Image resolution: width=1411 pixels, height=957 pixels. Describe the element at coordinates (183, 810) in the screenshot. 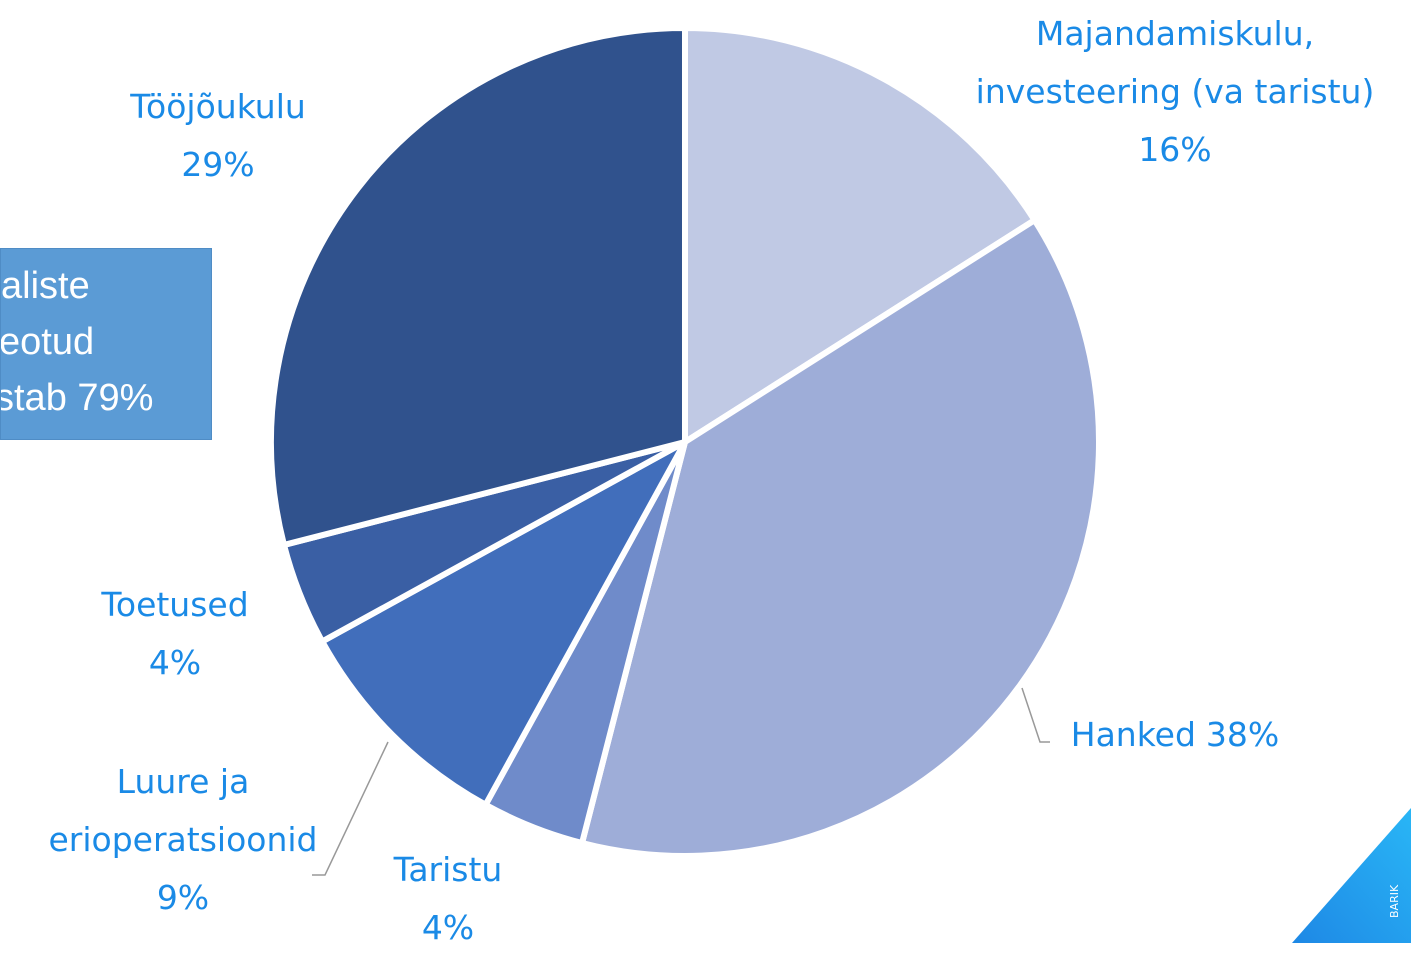

I see `category-label: Luure ja erioperatsioonid` at that location.